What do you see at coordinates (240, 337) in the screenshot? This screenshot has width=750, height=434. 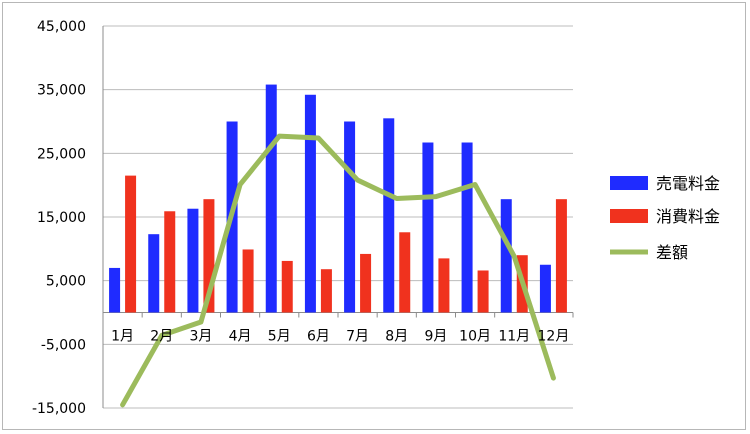 I see `x-category-label: 4月` at bounding box center [240, 337].